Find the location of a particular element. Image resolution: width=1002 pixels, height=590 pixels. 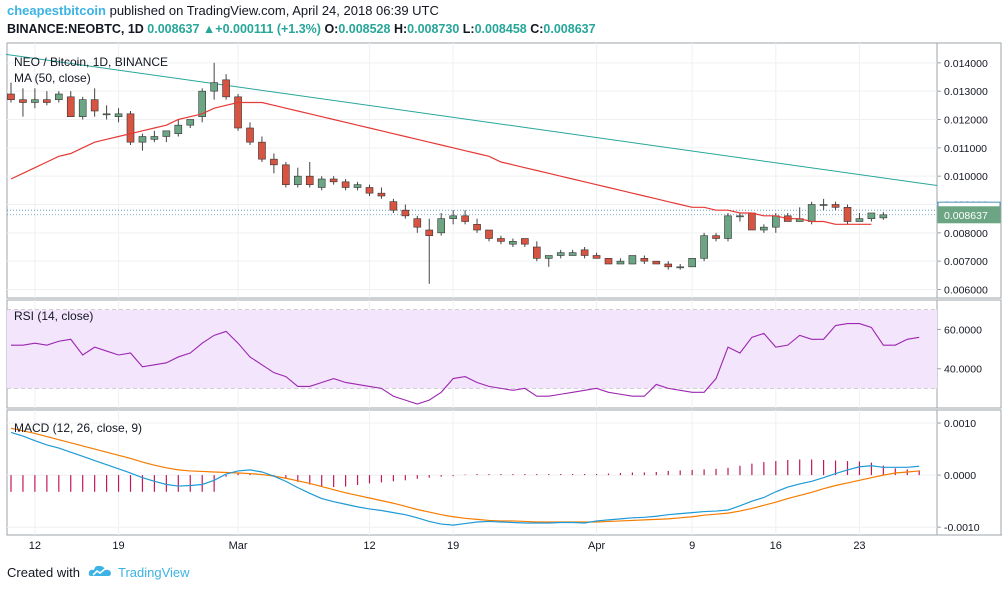

macd-tick-label: -0.0010 is located at coordinates (962, 528).